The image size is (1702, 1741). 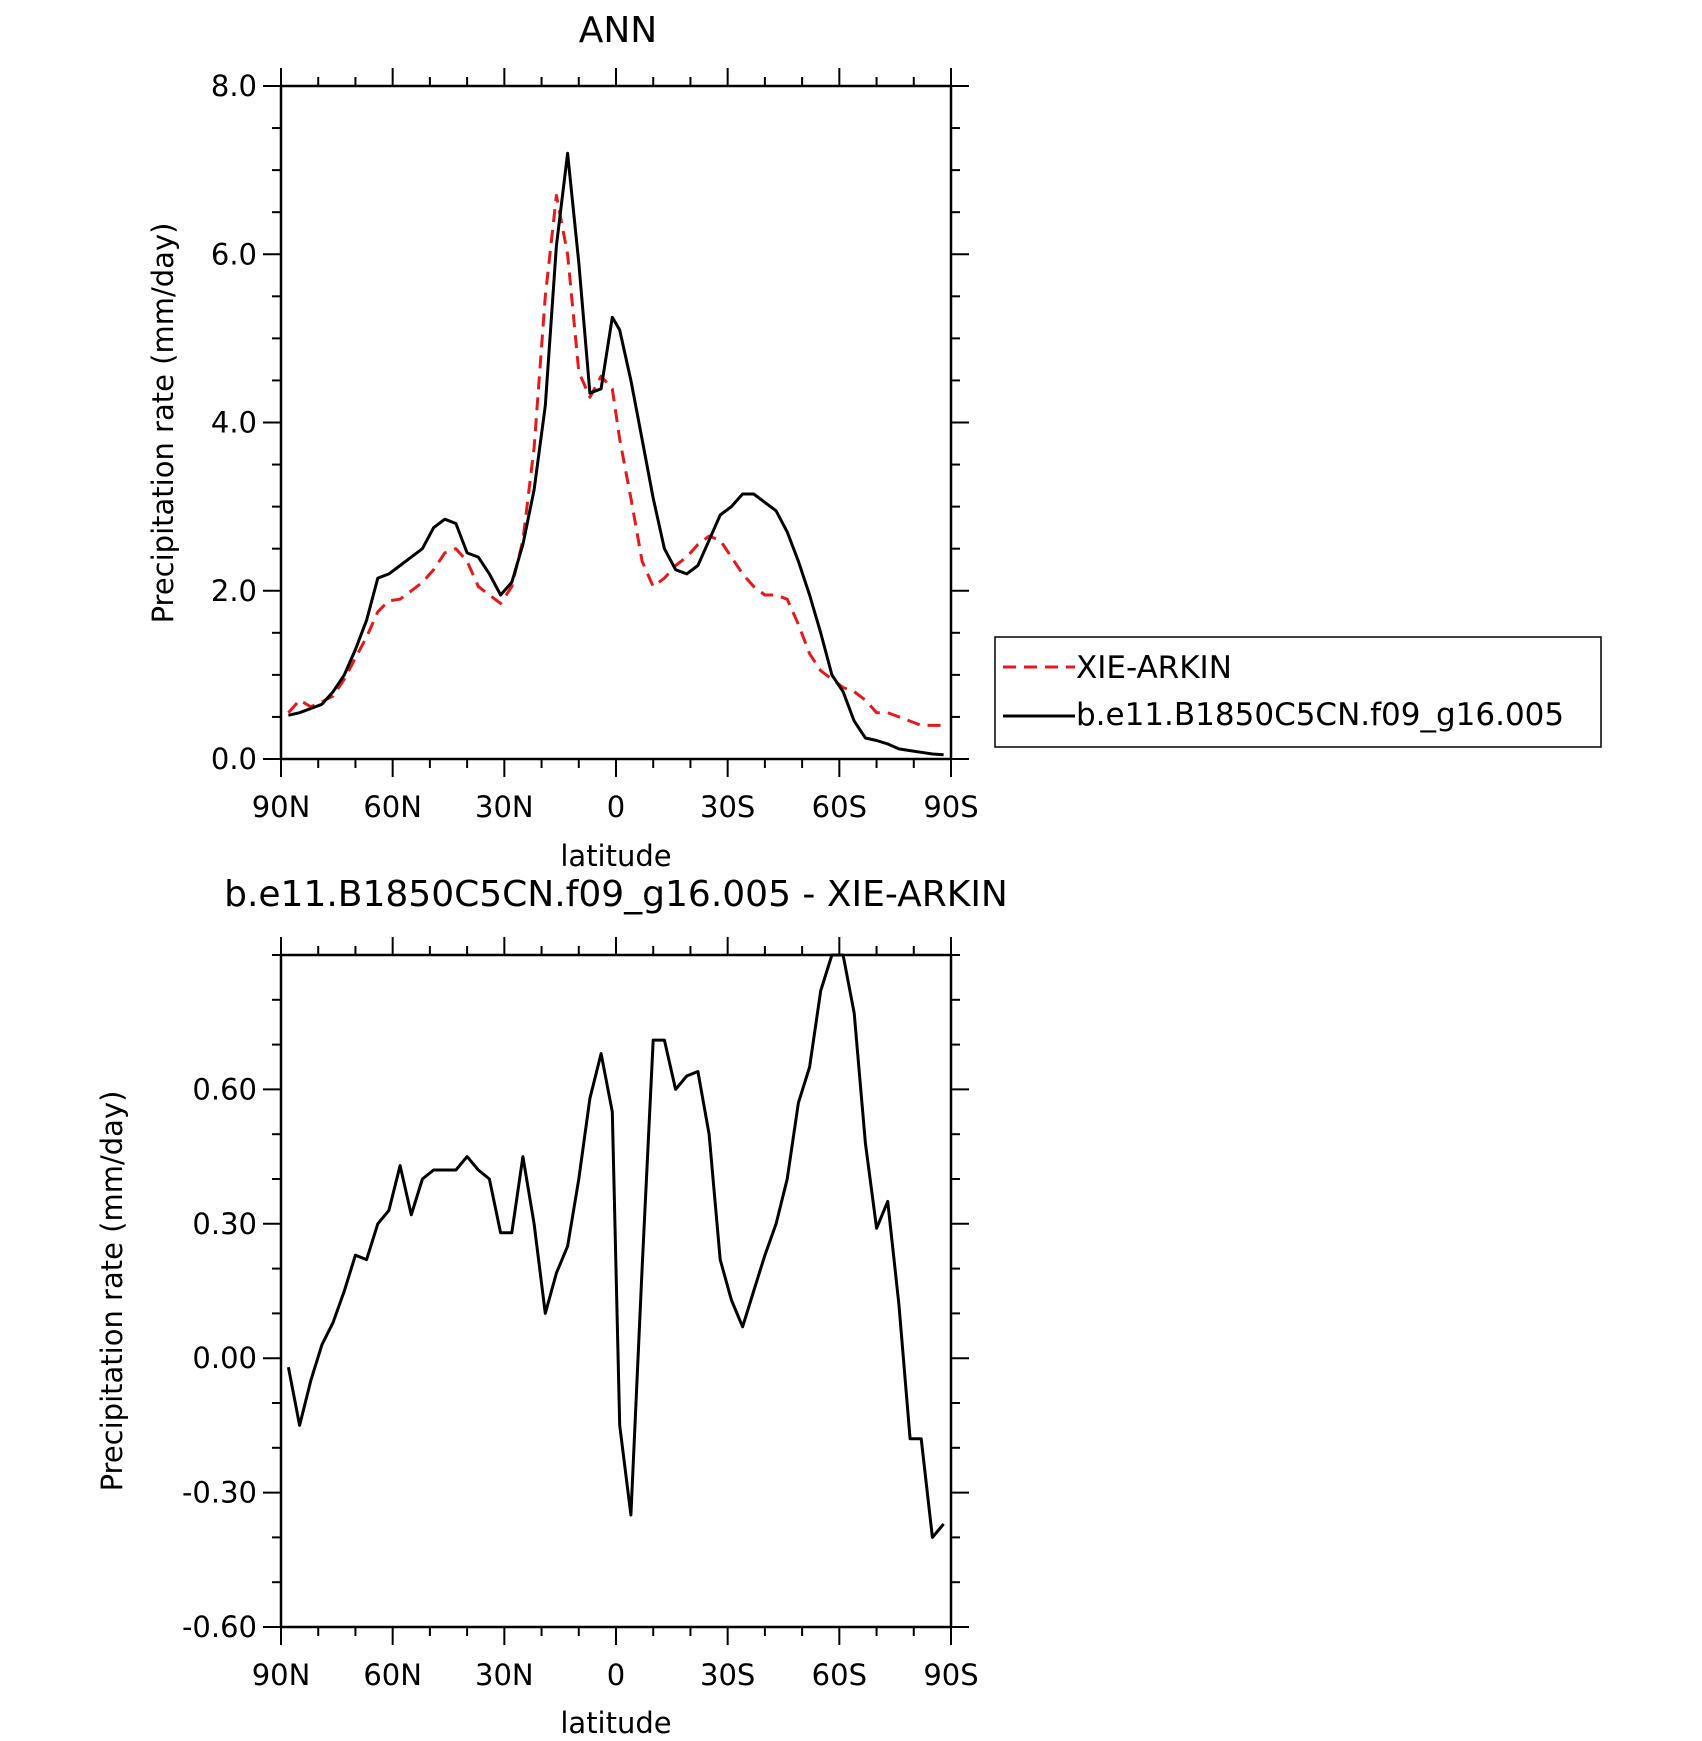 I want to click on top-x-tick-label: 60N, so click(x=392, y=807).